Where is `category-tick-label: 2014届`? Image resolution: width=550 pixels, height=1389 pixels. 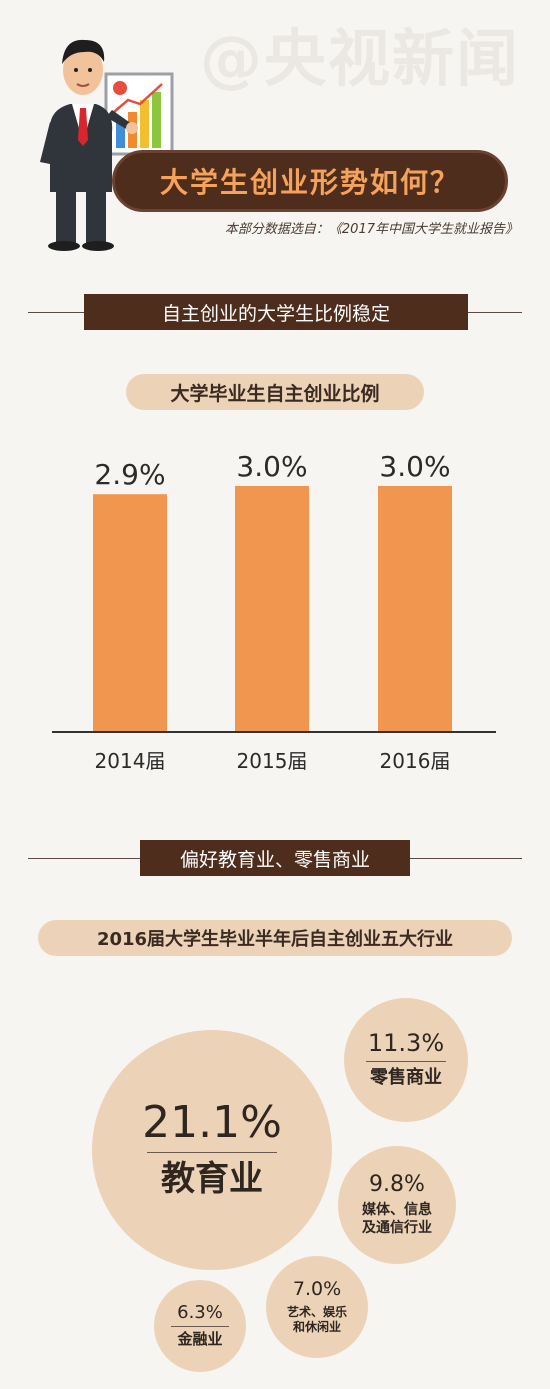
category-tick-label: 2014届 is located at coordinates (130, 761).